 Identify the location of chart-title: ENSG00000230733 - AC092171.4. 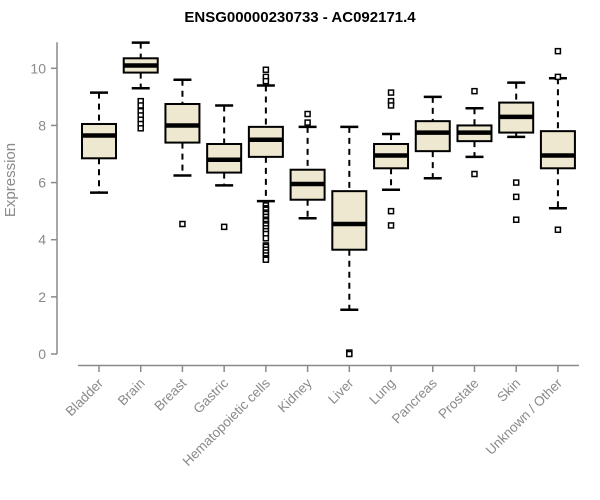
(300, 17).